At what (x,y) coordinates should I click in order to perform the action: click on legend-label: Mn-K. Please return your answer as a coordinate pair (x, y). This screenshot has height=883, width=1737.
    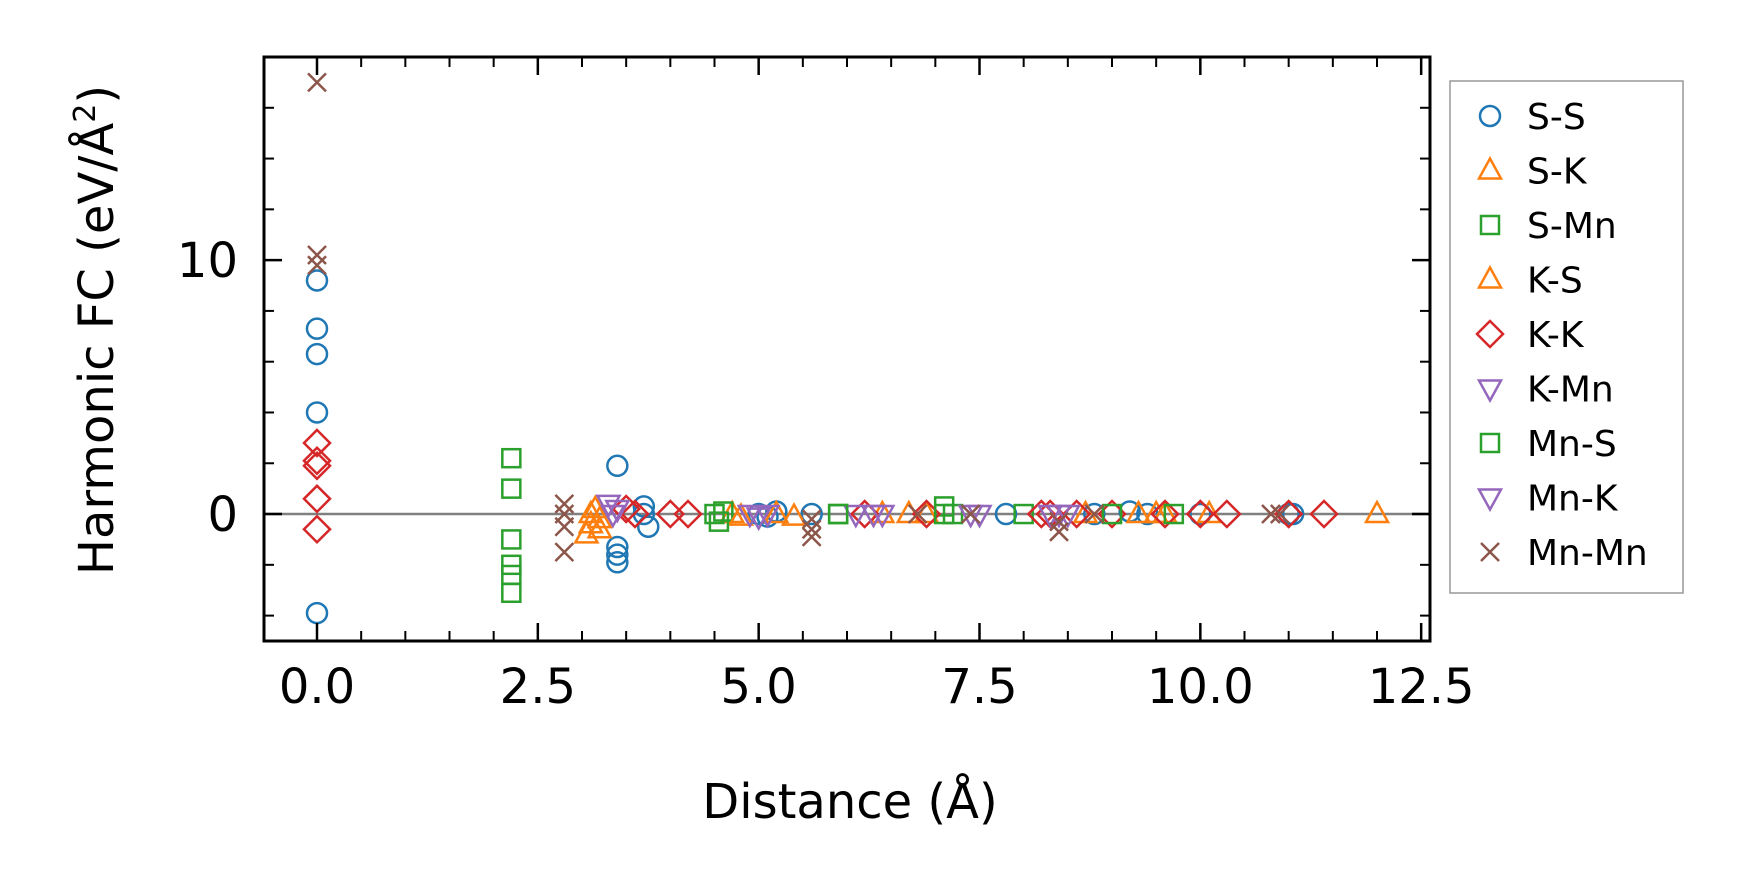
    Looking at the image, I should click on (1573, 499).